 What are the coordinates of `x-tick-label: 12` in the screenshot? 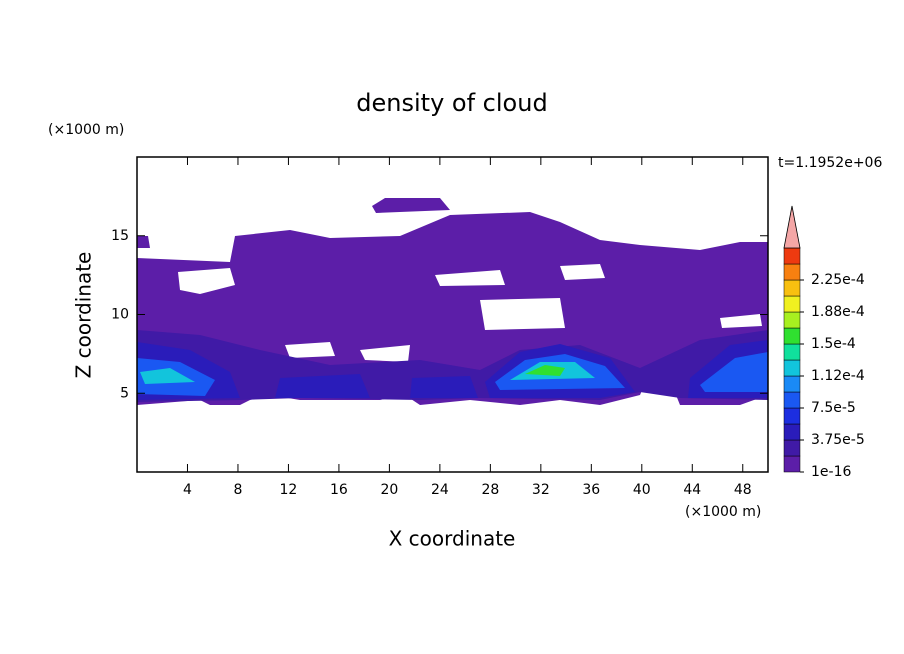 It's located at (289, 490).